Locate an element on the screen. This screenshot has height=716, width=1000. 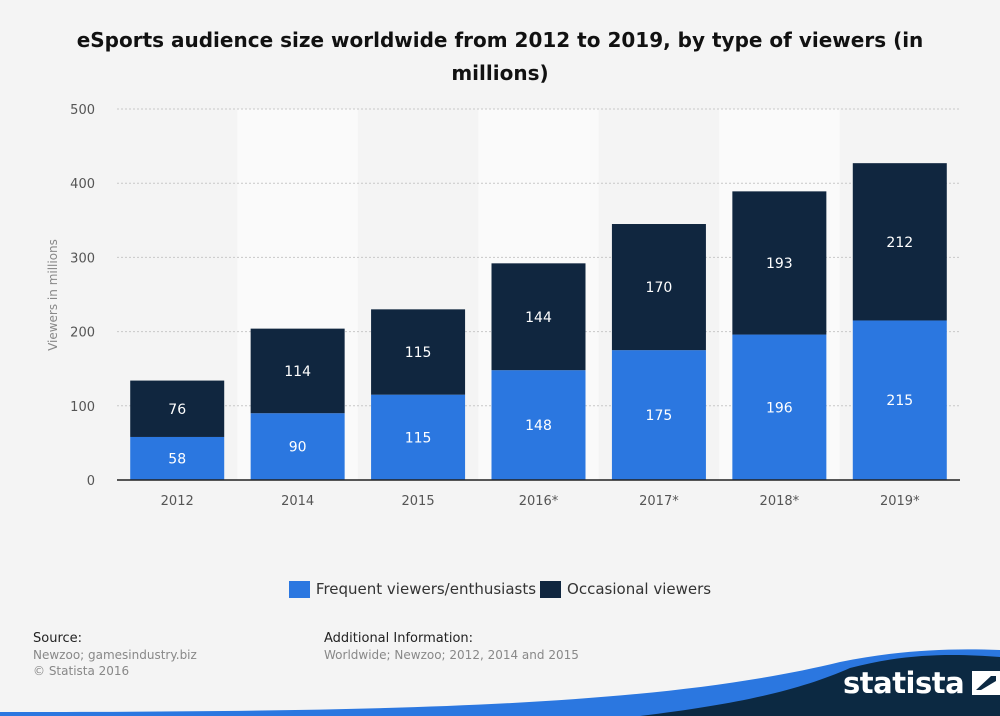
statista-logo: statista is located at coordinates (921, 683).